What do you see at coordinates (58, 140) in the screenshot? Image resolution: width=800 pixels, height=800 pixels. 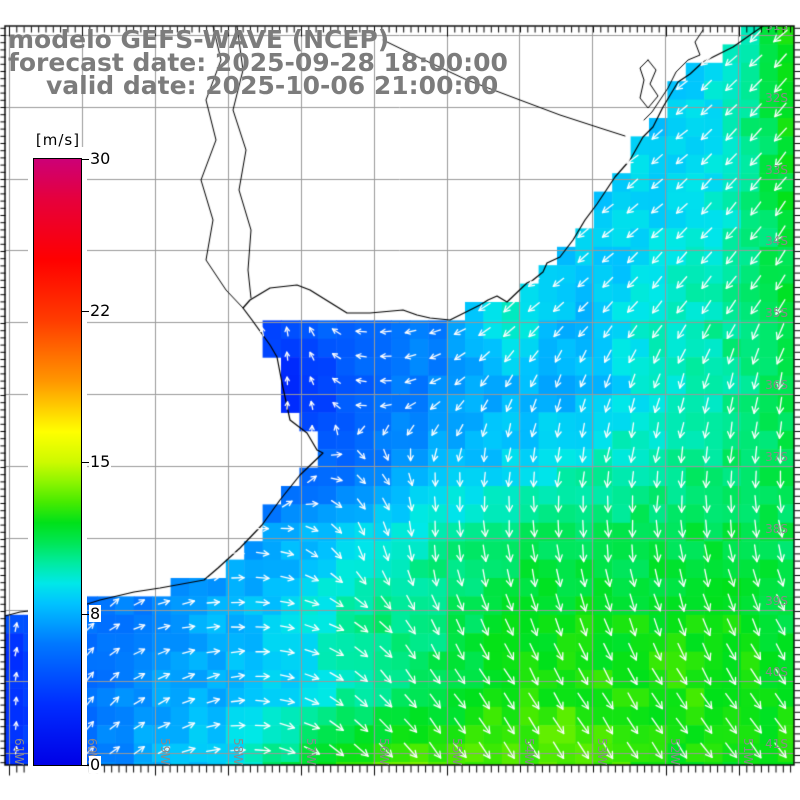 I see `colorbar-unit-label: [m/s]` at bounding box center [58, 140].